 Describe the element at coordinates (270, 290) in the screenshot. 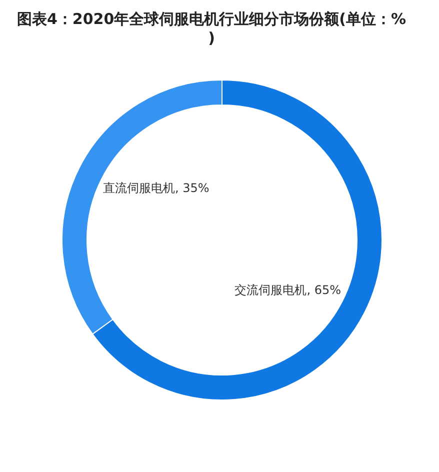

I see `slice-label: 交流伺服电机` at that location.